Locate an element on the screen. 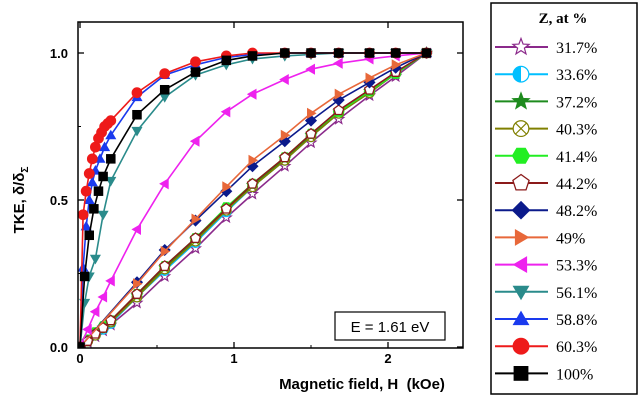  legend-item: 56.1% is located at coordinates (546, 293).